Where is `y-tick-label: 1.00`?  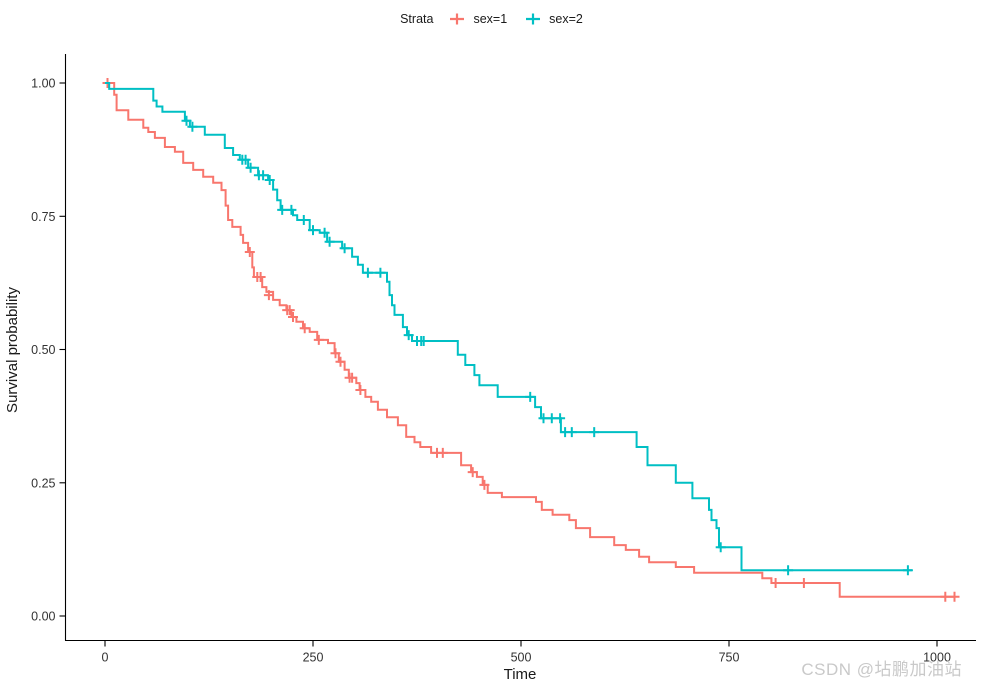 y-tick-label: 1.00 is located at coordinates (43, 84).